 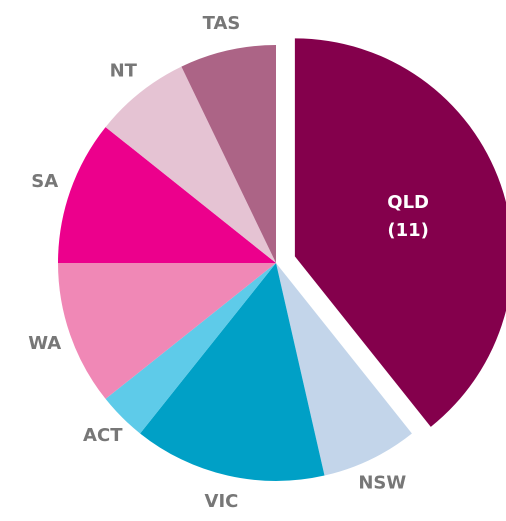 I want to click on slice-label: NSW, so click(x=382, y=483).